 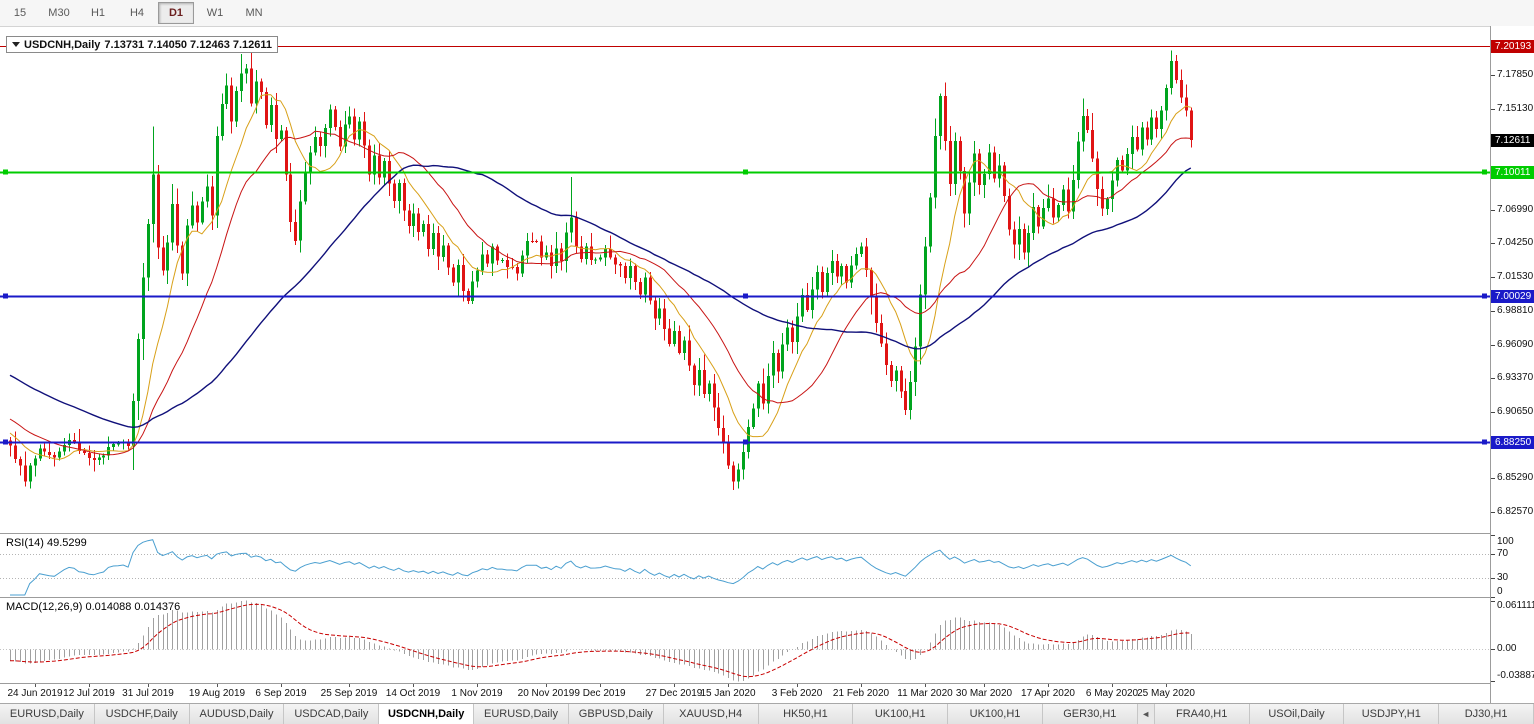 What do you see at coordinates (1166, 693) in the screenshot?
I see `date-label: 25 May 2020` at bounding box center [1166, 693].